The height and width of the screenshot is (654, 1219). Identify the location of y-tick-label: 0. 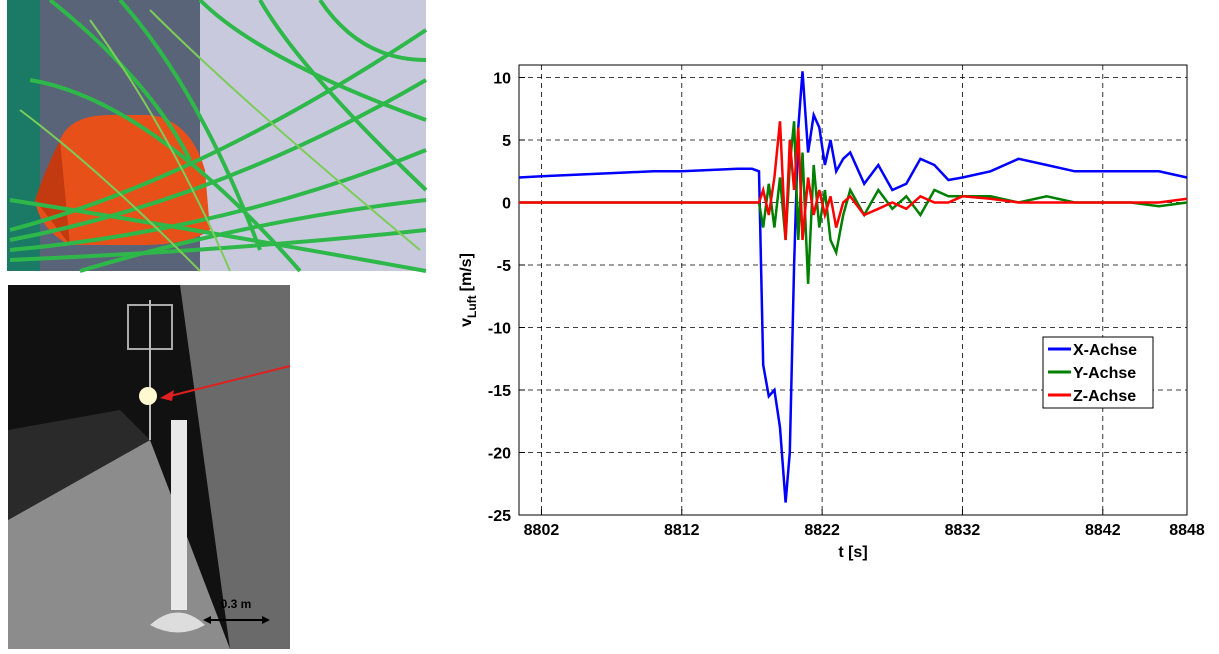
(506, 204).